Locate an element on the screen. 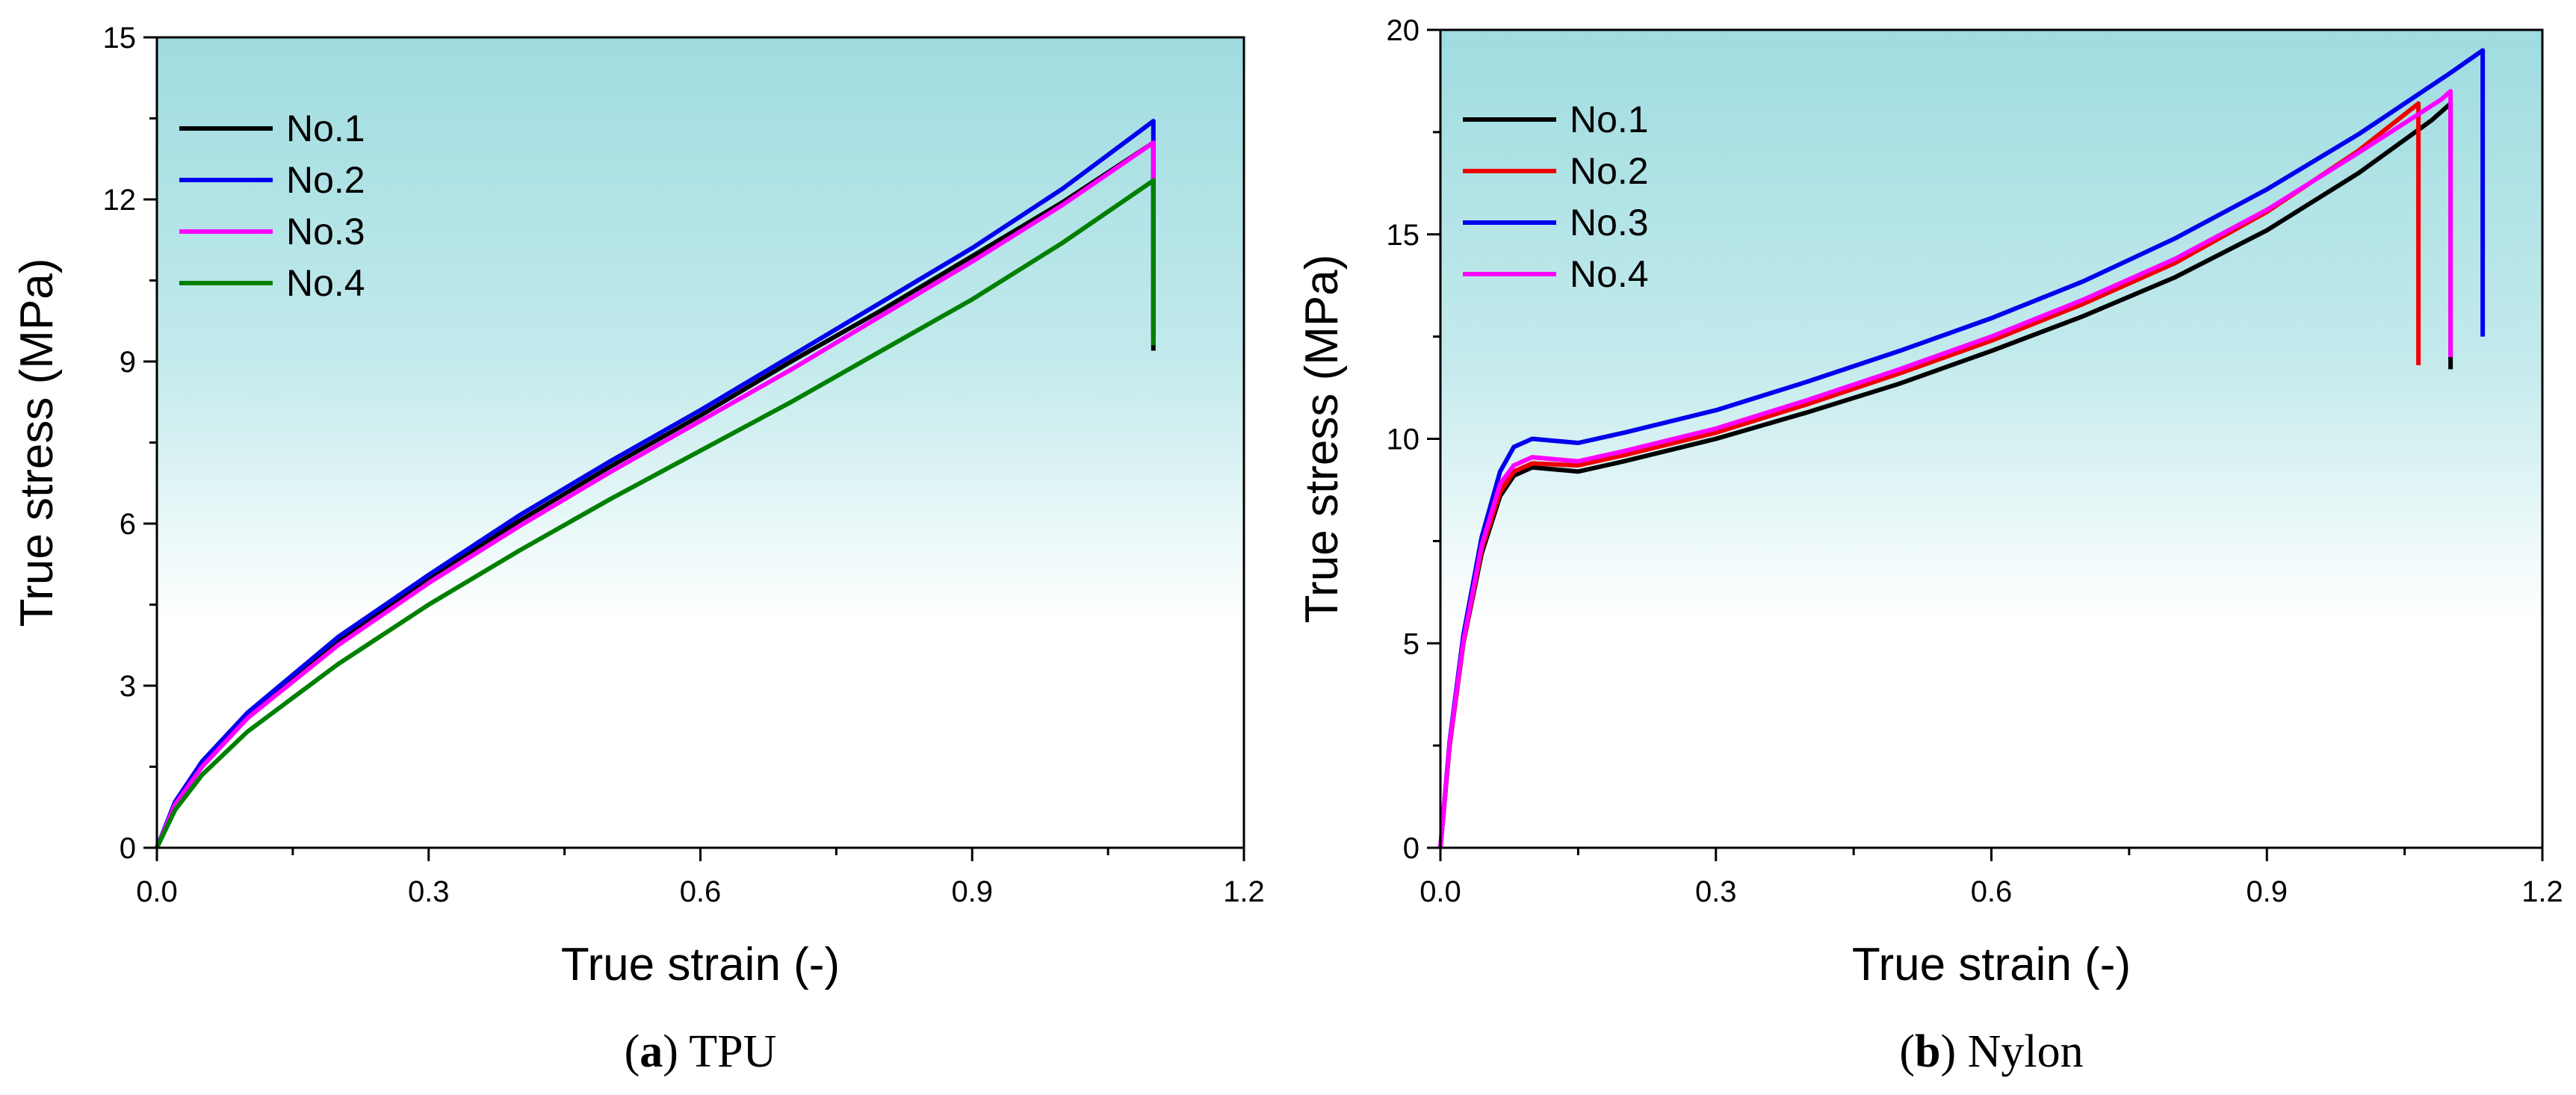 The image size is (2576, 1095). y-tick-label: 9 is located at coordinates (128, 362).